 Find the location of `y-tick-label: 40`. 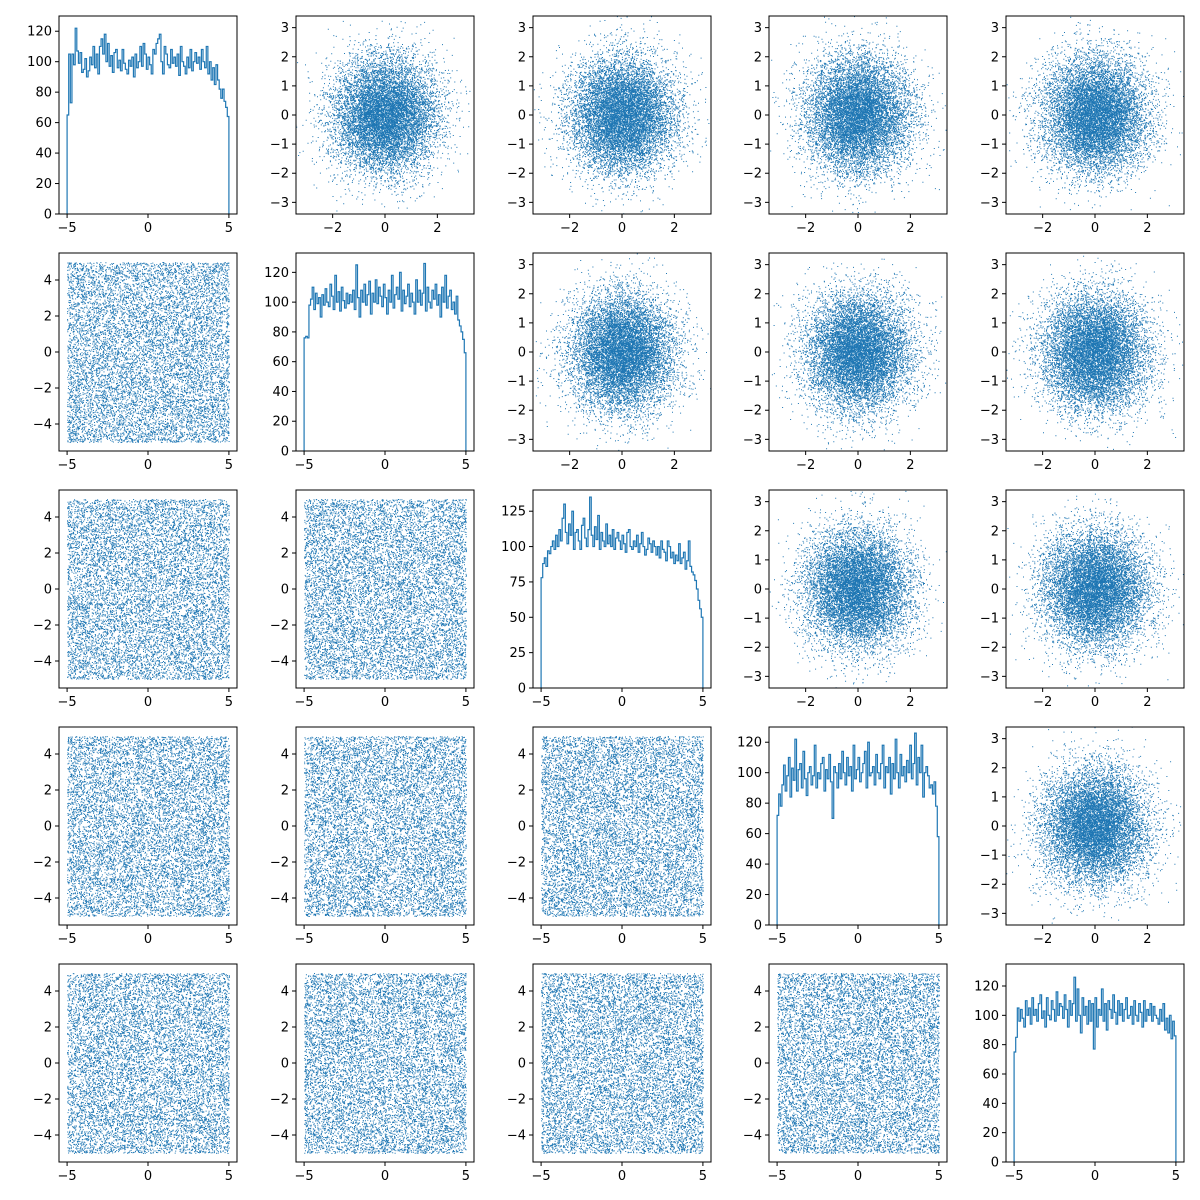

y-tick-label: 40 is located at coordinates (990, 1104).